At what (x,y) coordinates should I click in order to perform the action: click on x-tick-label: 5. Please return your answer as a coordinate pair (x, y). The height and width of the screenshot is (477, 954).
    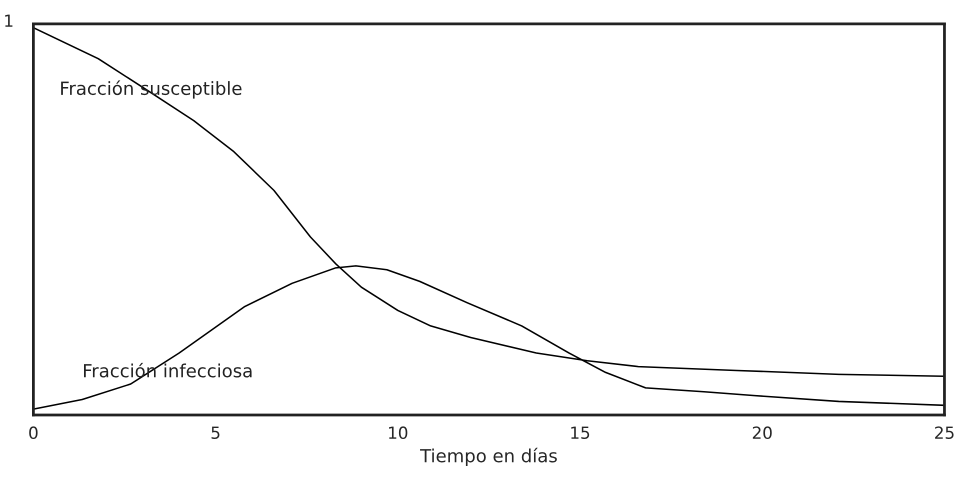
    Looking at the image, I should click on (216, 432).